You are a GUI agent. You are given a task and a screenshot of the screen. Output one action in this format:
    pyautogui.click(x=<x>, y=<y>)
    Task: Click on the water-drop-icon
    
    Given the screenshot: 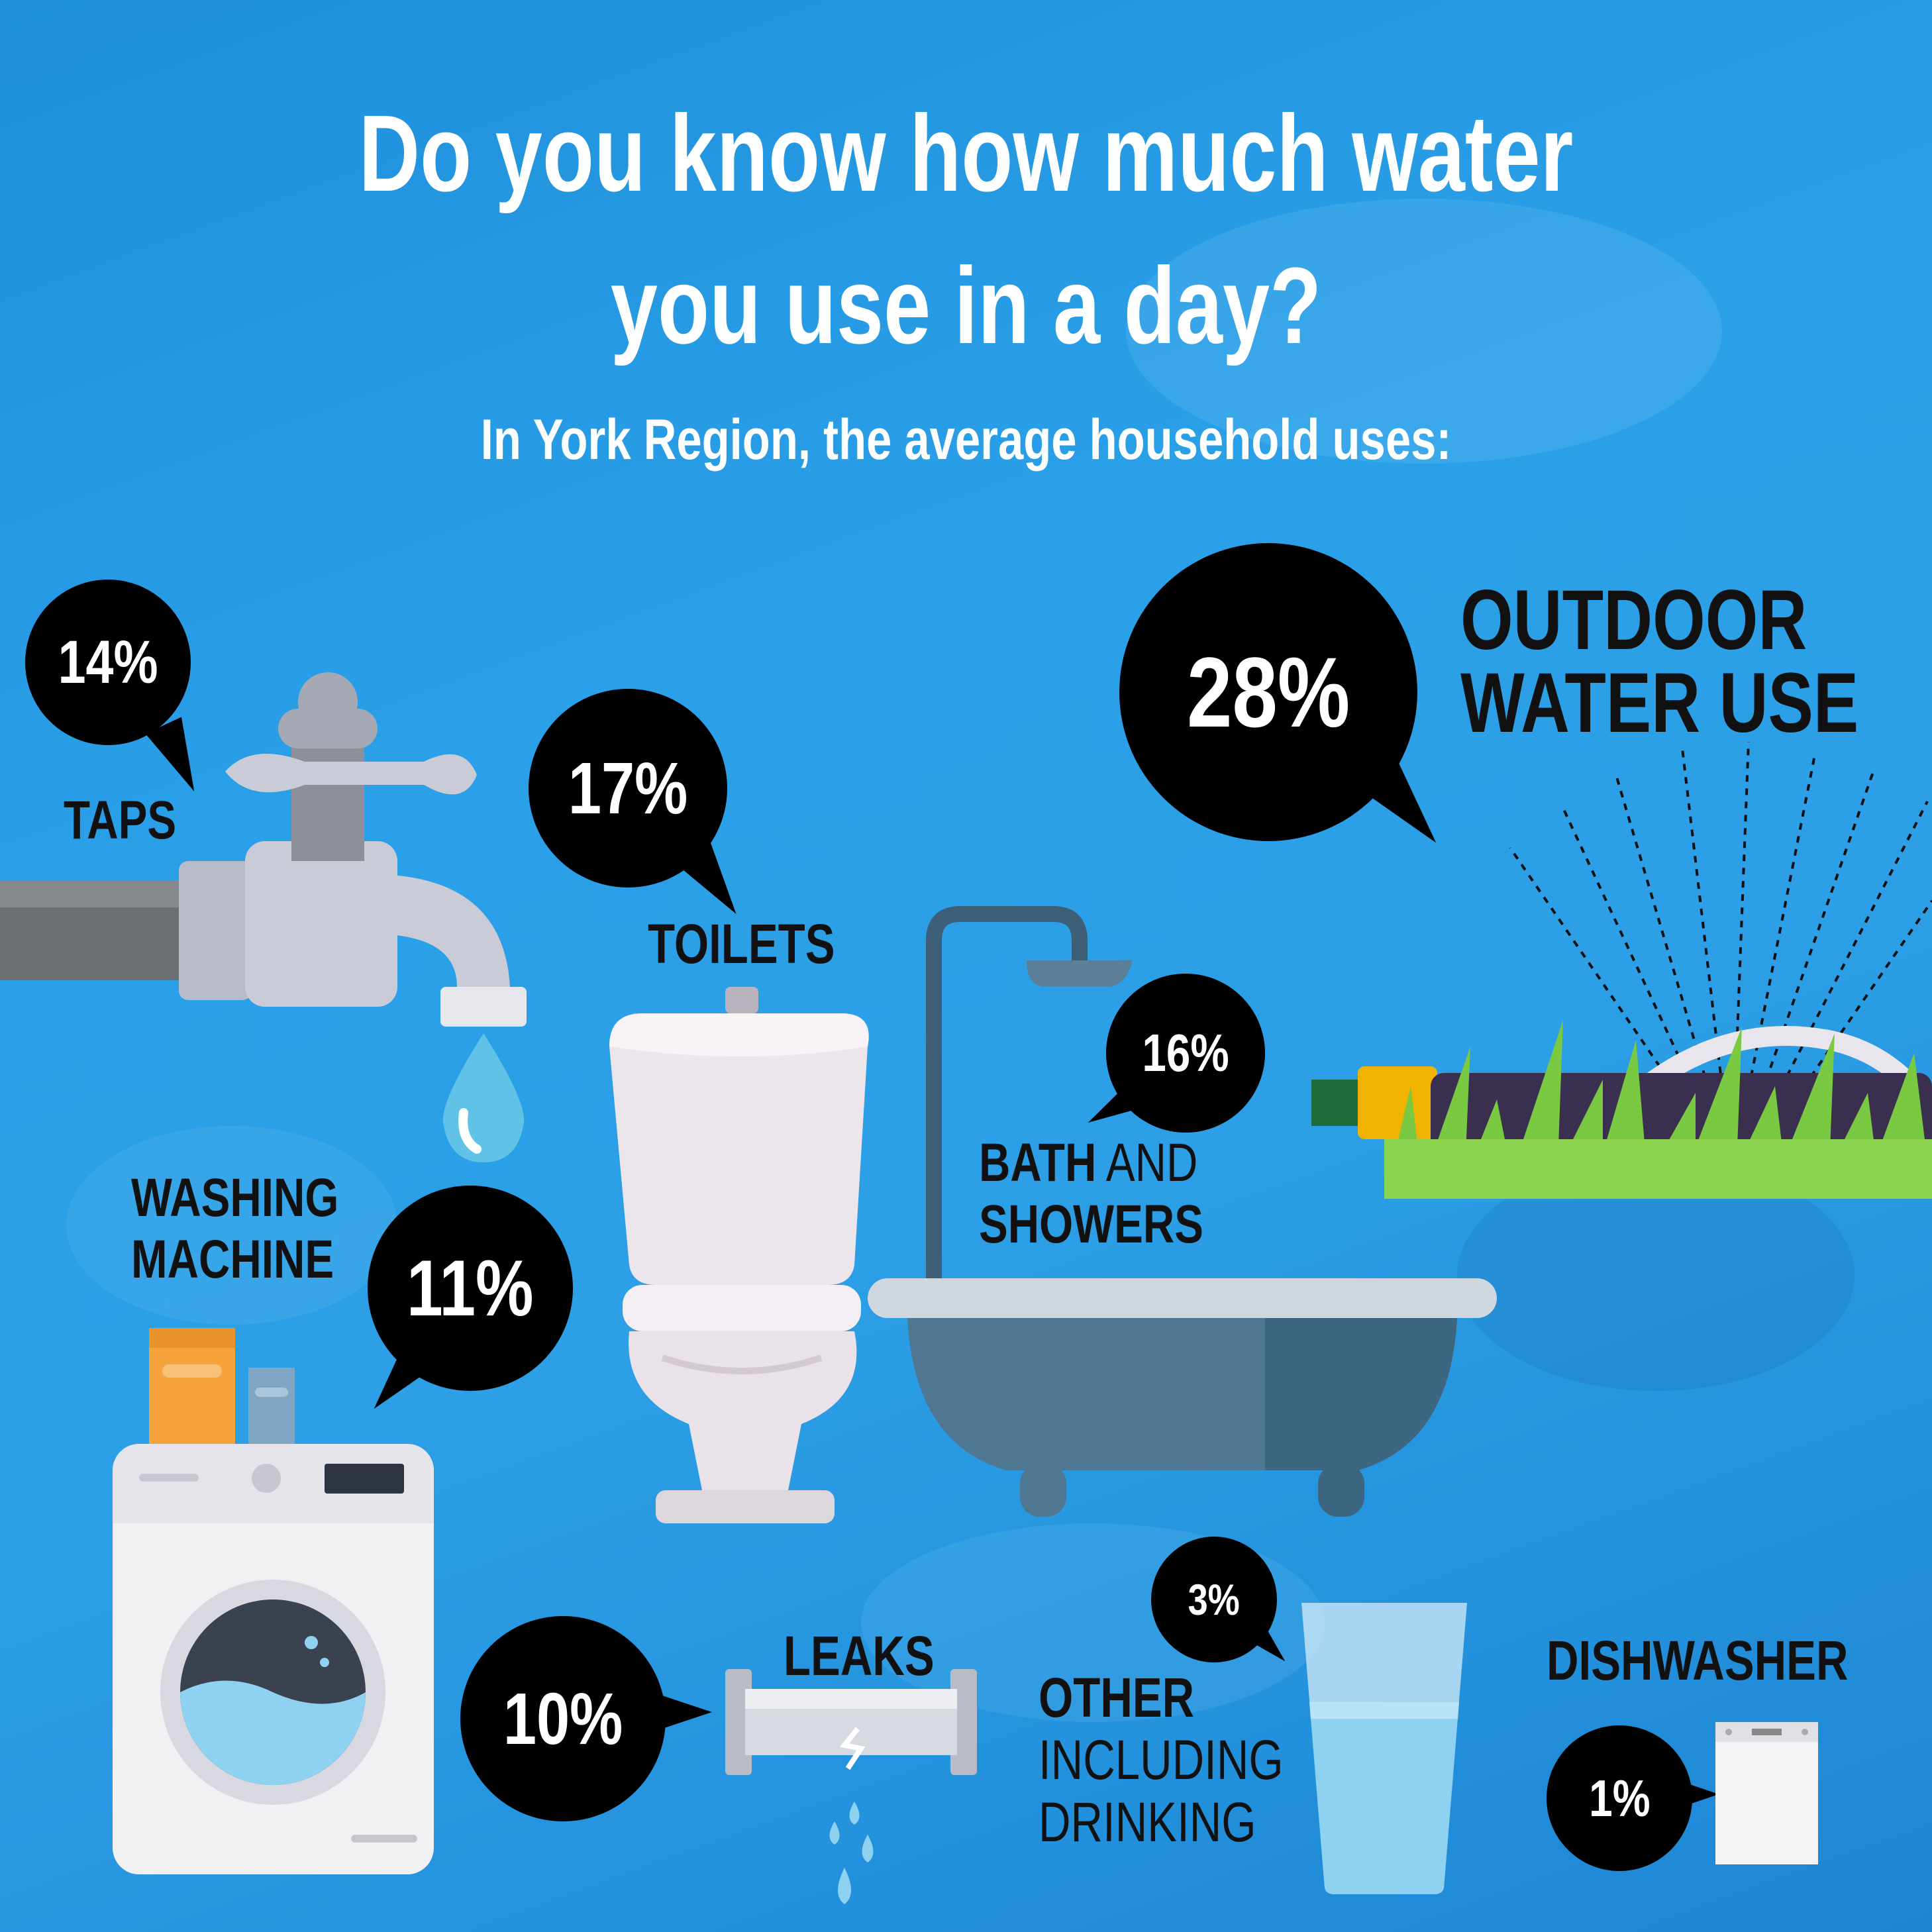 What is the action you would take?
    pyautogui.click(x=483, y=1097)
    